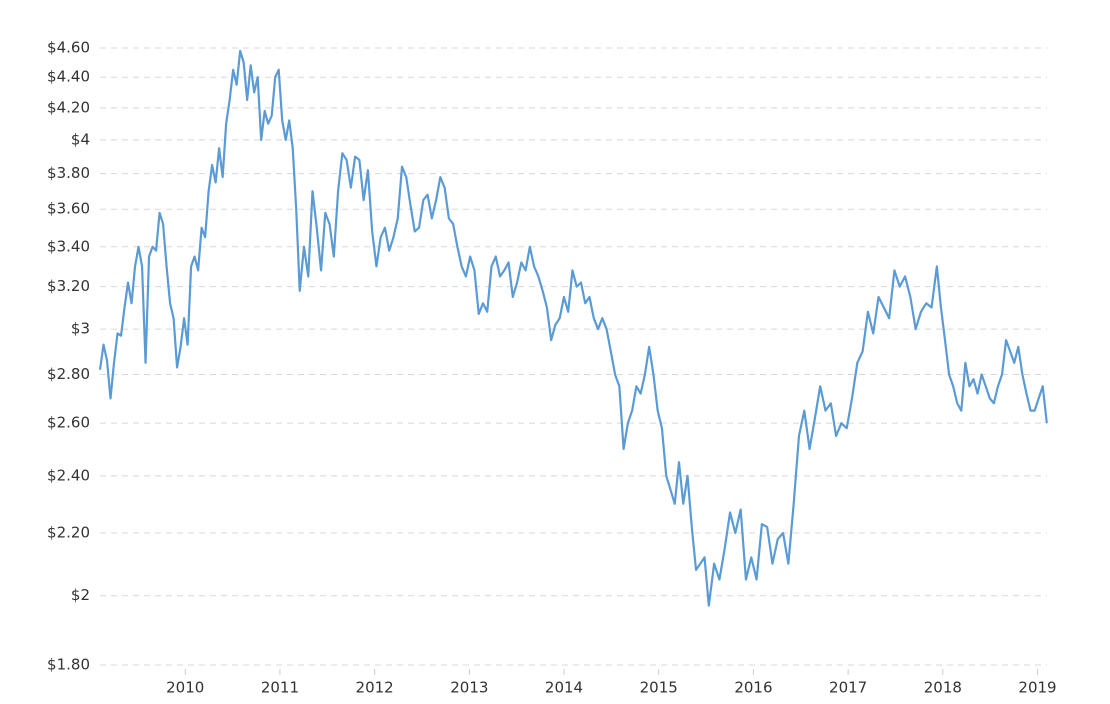 The height and width of the screenshot is (704, 1110). I want to click on x-tick-label: 2013, so click(469, 688).